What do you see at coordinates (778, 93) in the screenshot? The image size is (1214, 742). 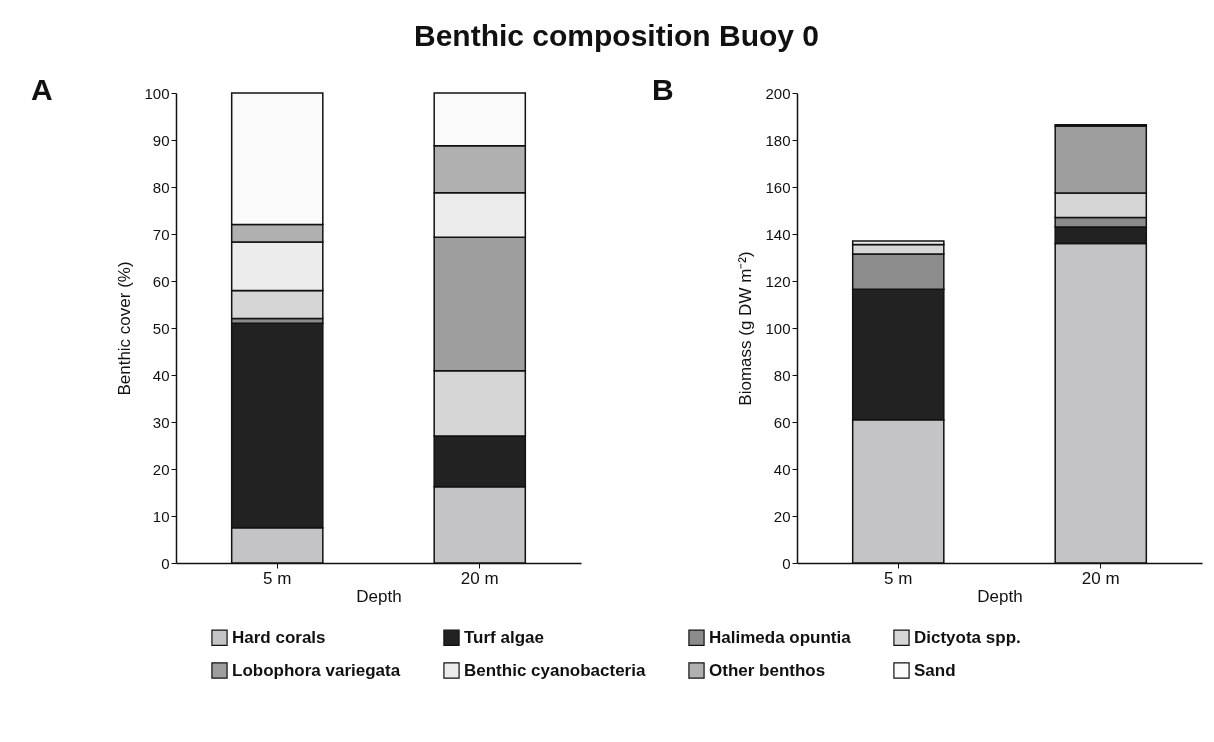 I see `y-tick-label: 200` at bounding box center [778, 93].